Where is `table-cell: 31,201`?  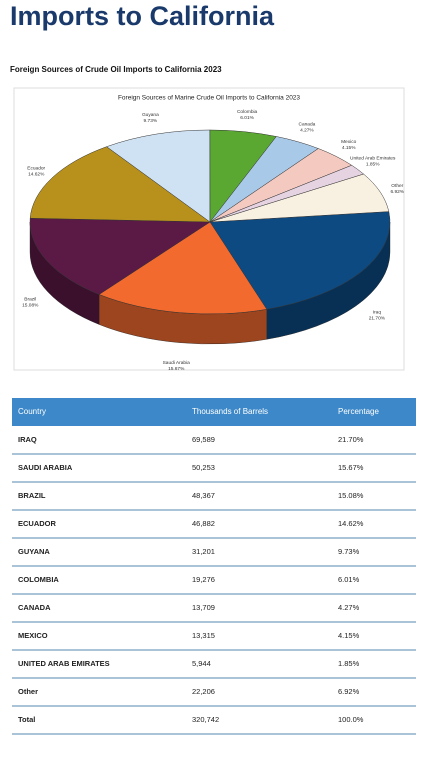 table-cell: 31,201 is located at coordinates (203, 551).